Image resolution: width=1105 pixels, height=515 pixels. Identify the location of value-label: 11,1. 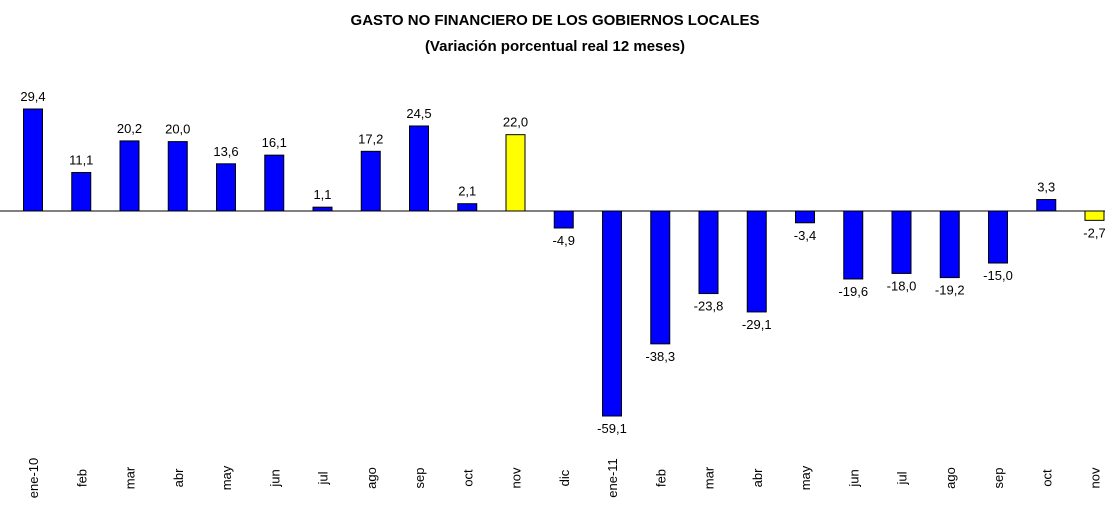
(81, 159).